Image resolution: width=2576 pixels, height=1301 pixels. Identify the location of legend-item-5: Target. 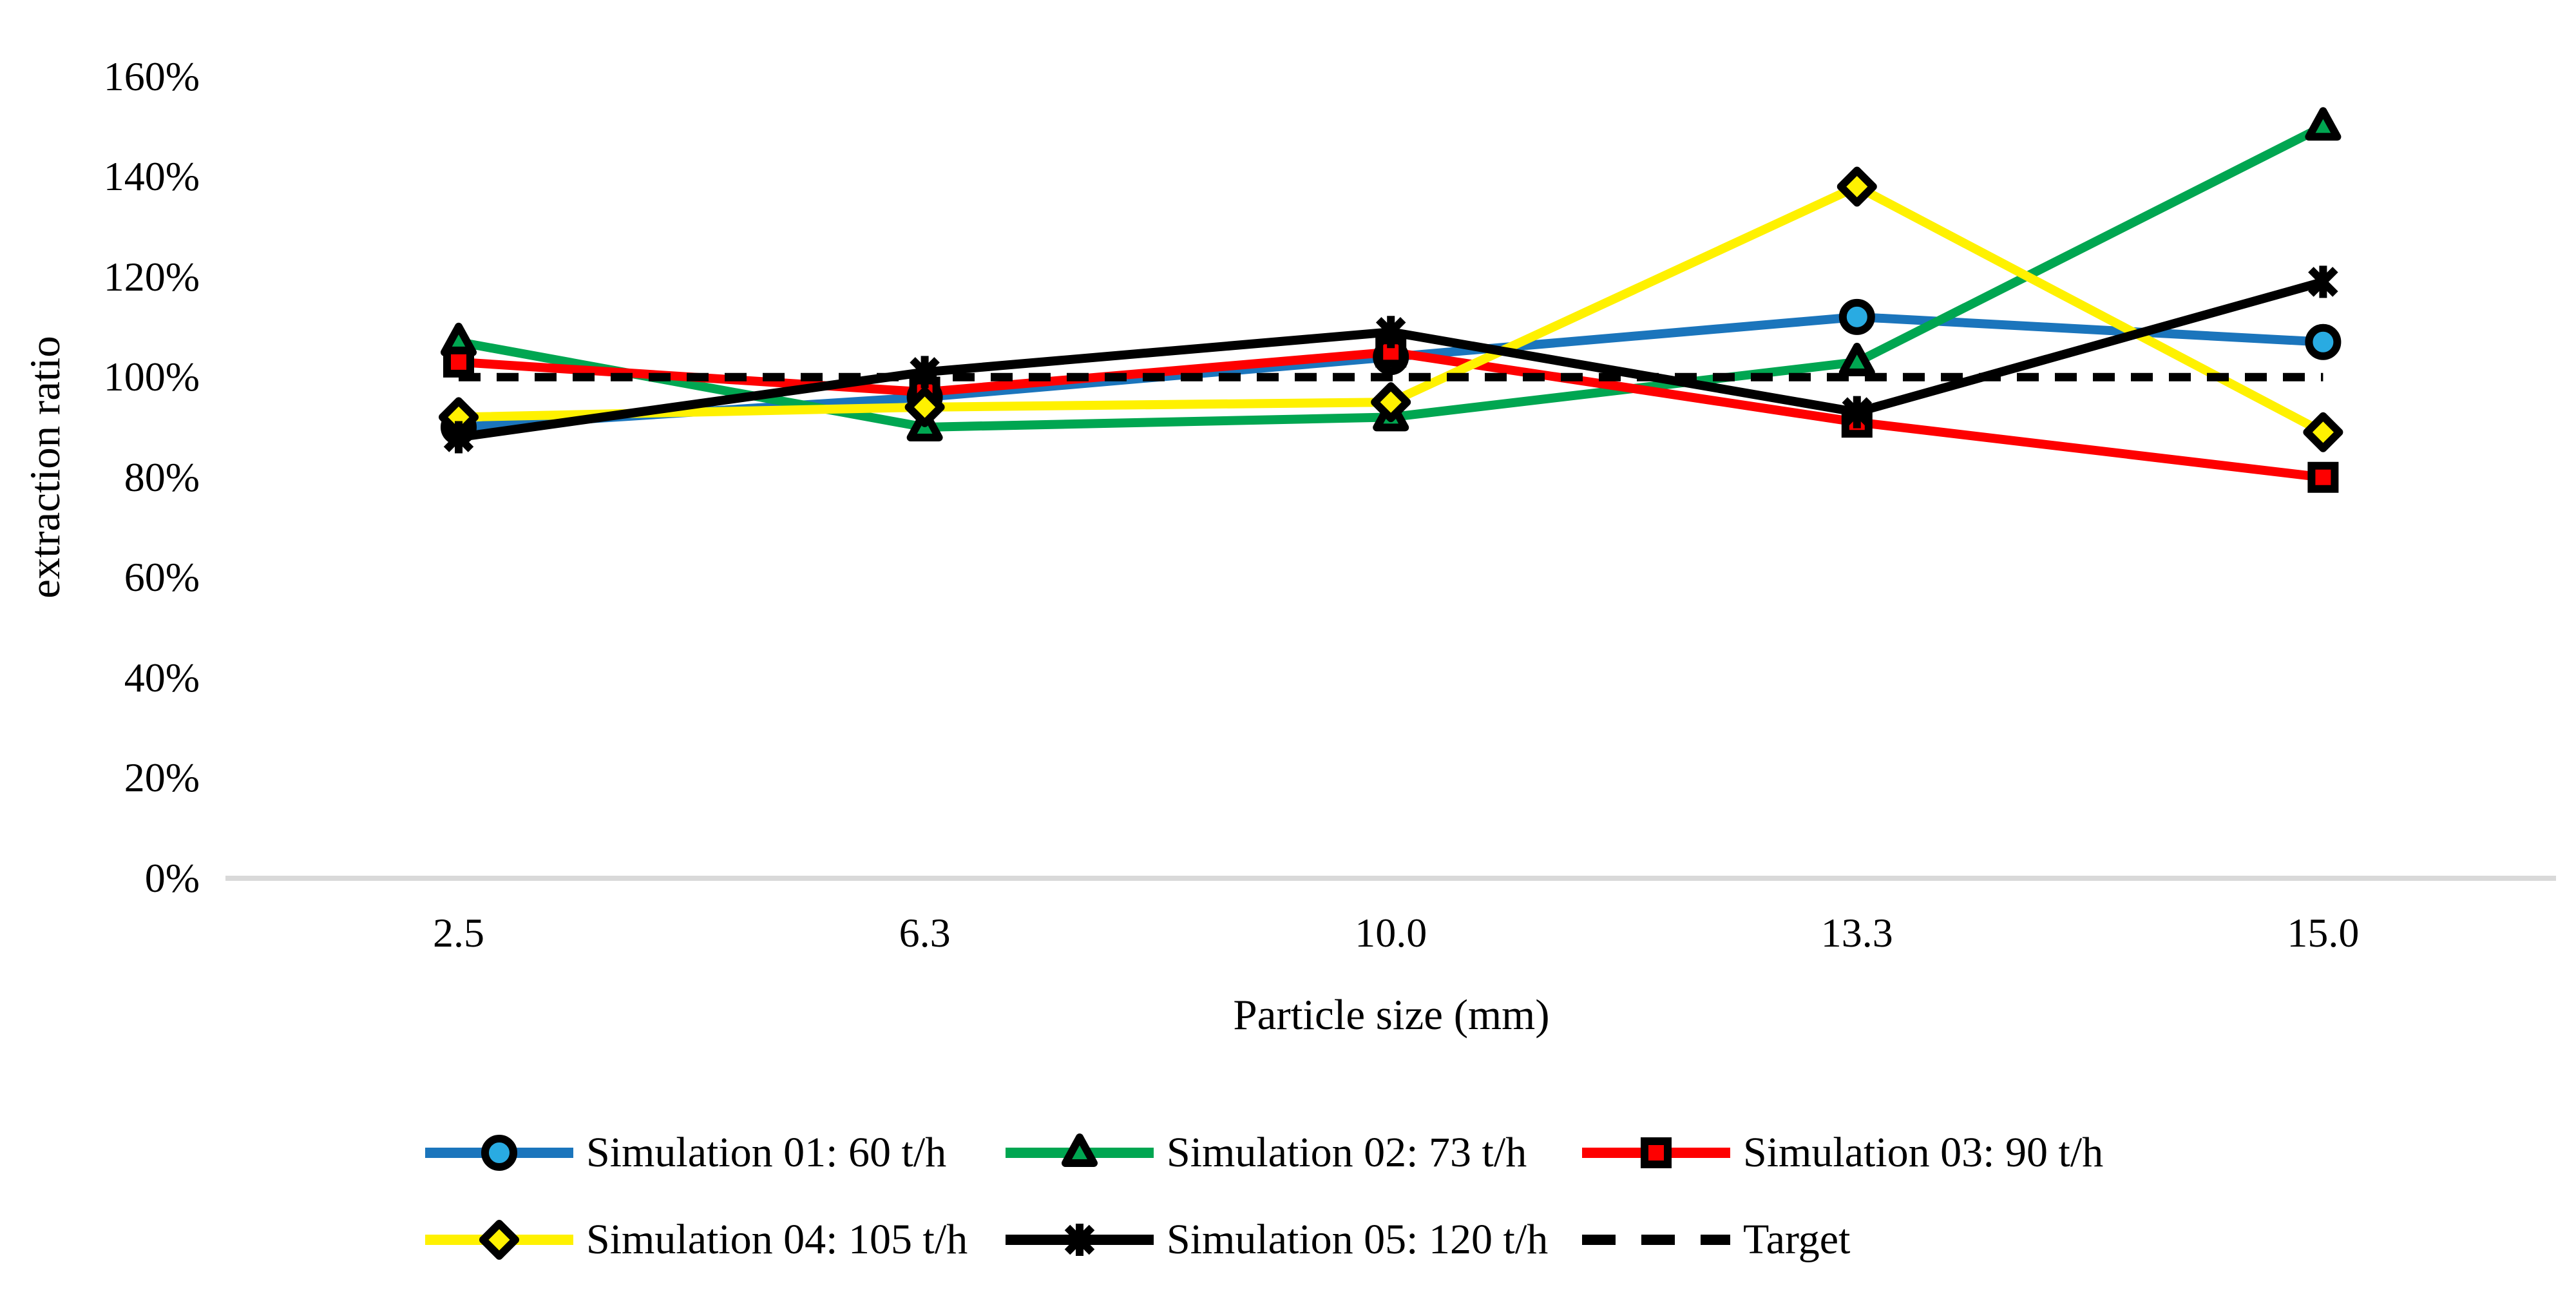
(1716, 1240).